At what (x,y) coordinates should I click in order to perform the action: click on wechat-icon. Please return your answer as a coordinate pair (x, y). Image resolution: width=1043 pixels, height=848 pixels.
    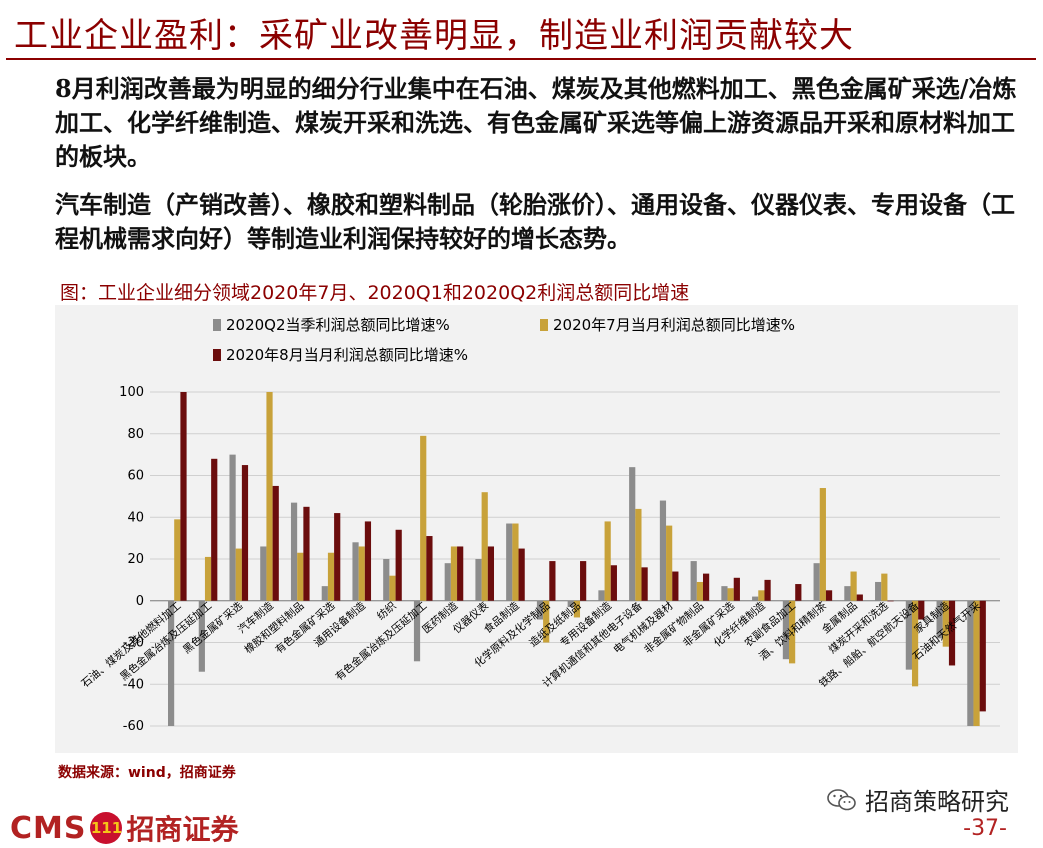
    Looking at the image, I should click on (841, 799).